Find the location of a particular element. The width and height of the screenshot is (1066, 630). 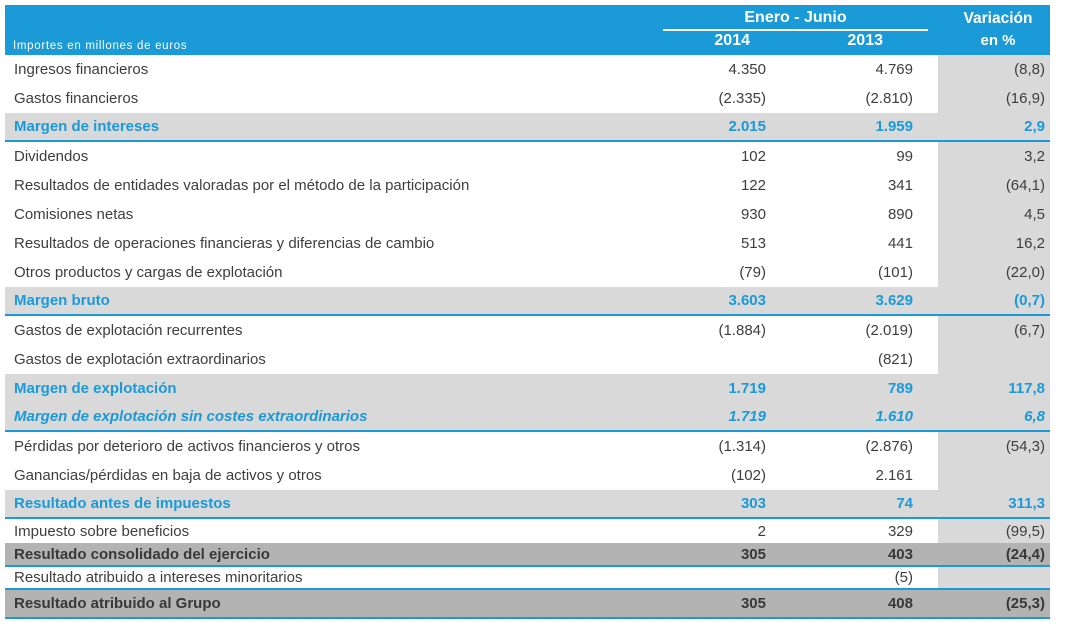

value-variation: 6,8 is located at coordinates (994, 416).